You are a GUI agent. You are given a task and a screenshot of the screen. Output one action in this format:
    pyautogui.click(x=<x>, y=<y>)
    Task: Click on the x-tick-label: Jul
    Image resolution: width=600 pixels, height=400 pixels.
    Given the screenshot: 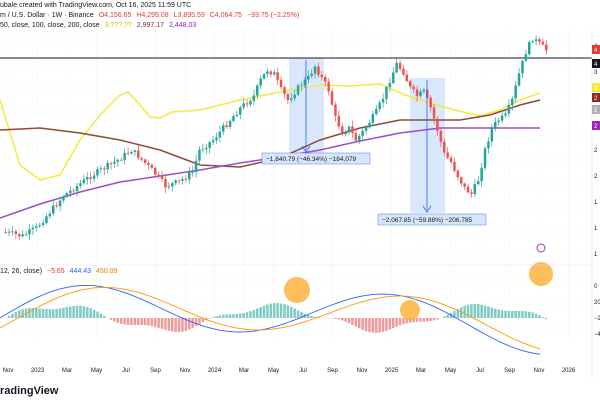 What is the action you would take?
    pyautogui.click(x=126, y=371)
    